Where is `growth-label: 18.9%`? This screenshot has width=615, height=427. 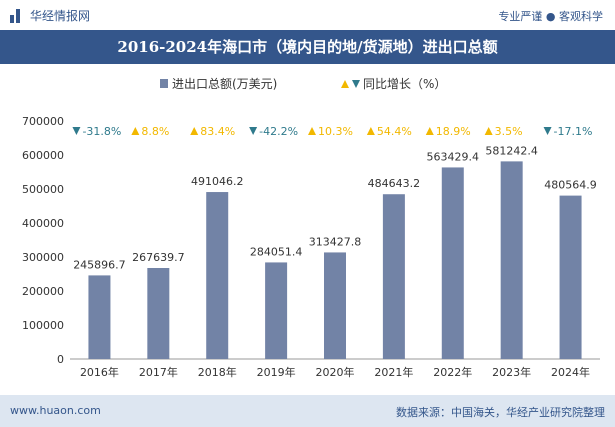
growth-label: 18.9% is located at coordinates (453, 131).